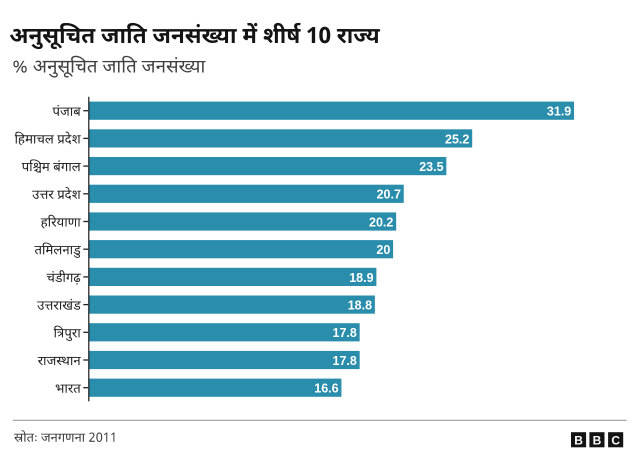 This screenshot has height=452, width=640. What do you see at coordinates (360, 306) in the screenshot?
I see `svg-text: 18.8` at bounding box center [360, 306].